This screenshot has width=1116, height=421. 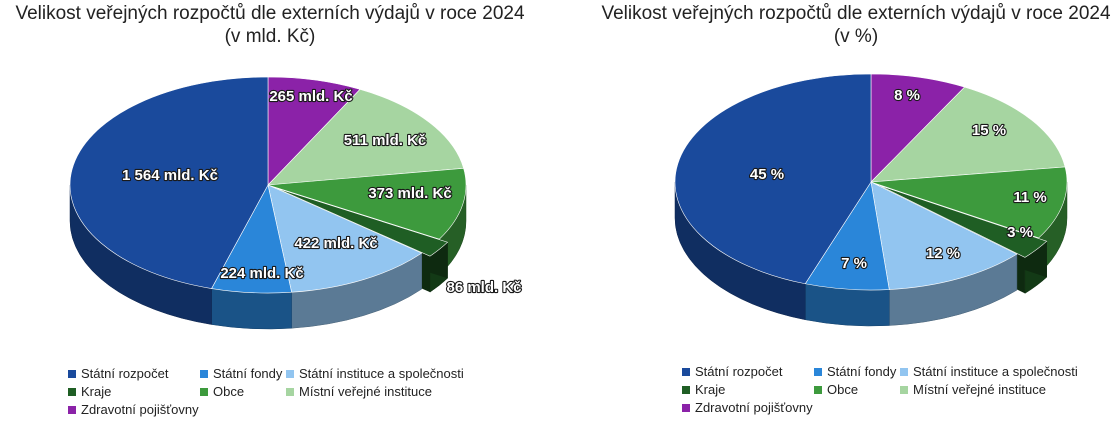 I want to click on pie-data-label: 8 %, so click(x=907, y=95).